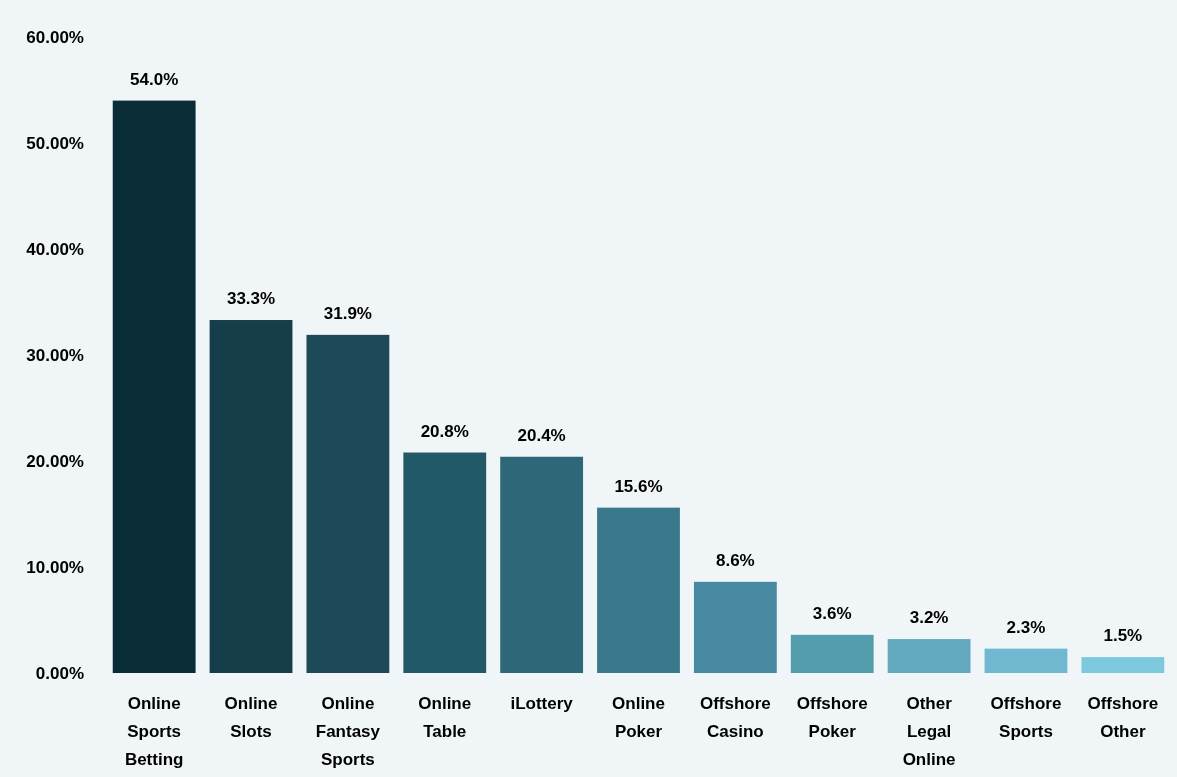 Image resolution: width=1177 pixels, height=777 pixels. Describe the element at coordinates (445, 717) in the screenshot. I see `x-tick-label: Online Table` at that location.